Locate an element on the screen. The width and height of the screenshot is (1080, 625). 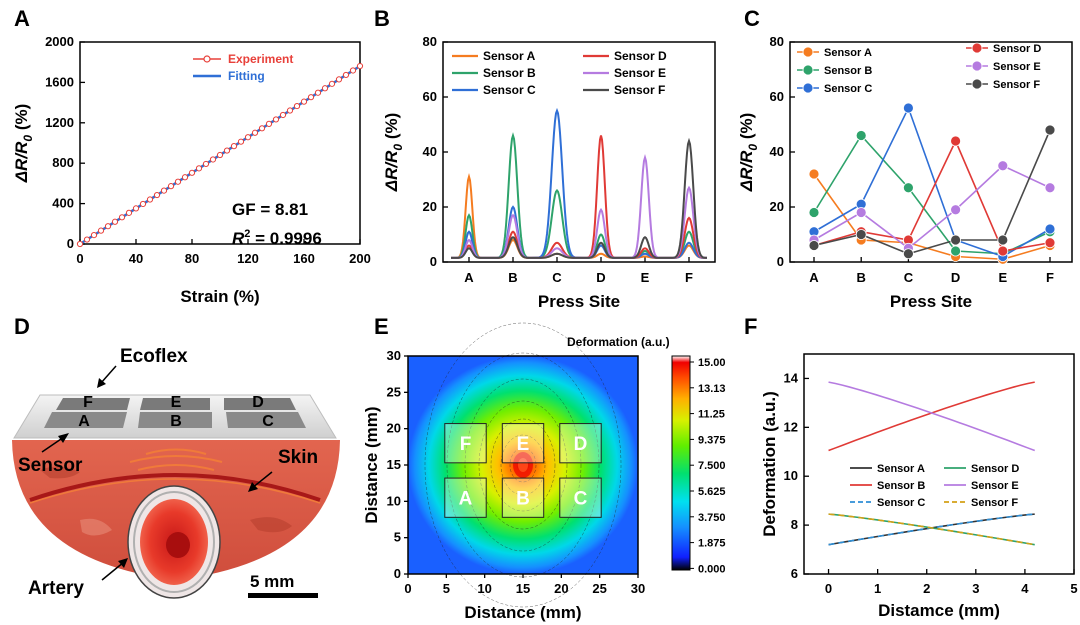
colorbar is located at coordinates (681, 463).